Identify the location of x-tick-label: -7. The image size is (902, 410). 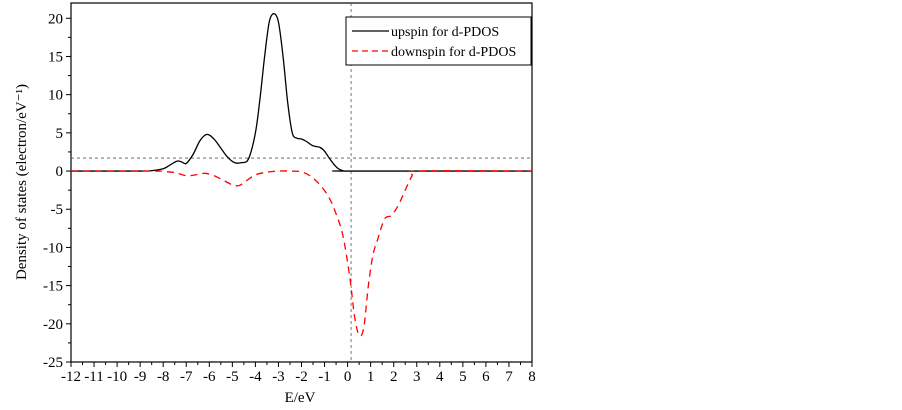
(186, 377).